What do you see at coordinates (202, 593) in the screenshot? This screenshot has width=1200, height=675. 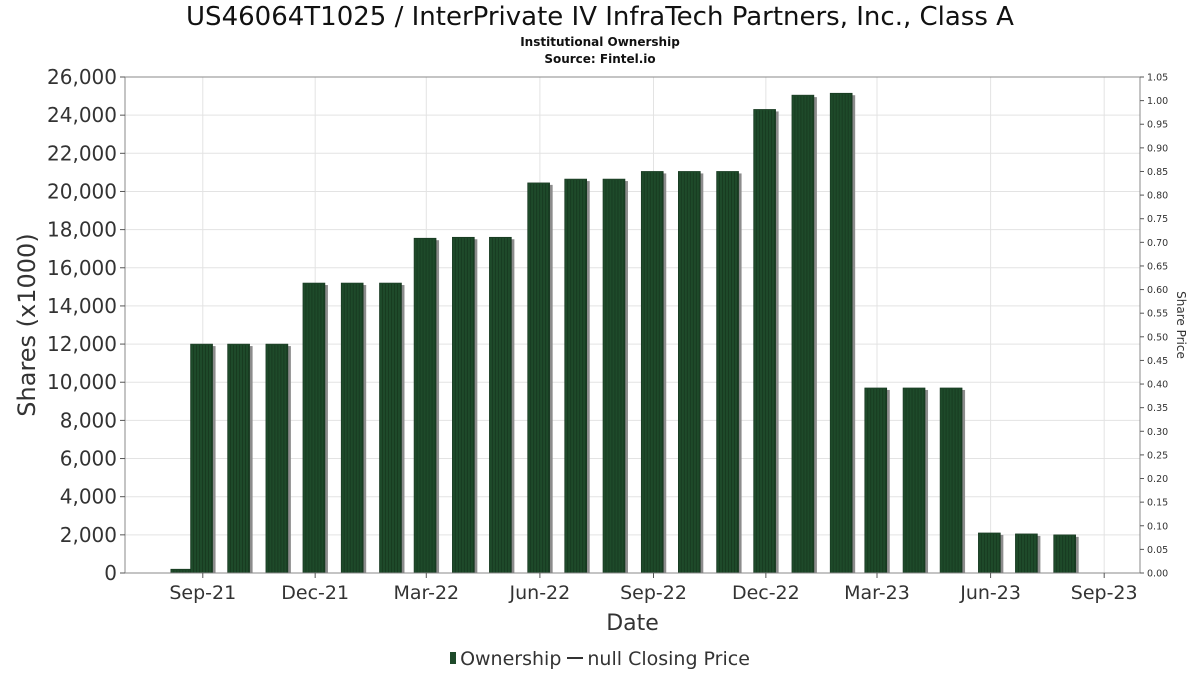 I see `x-tick-label: Sep-21` at bounding box center [202, 593].